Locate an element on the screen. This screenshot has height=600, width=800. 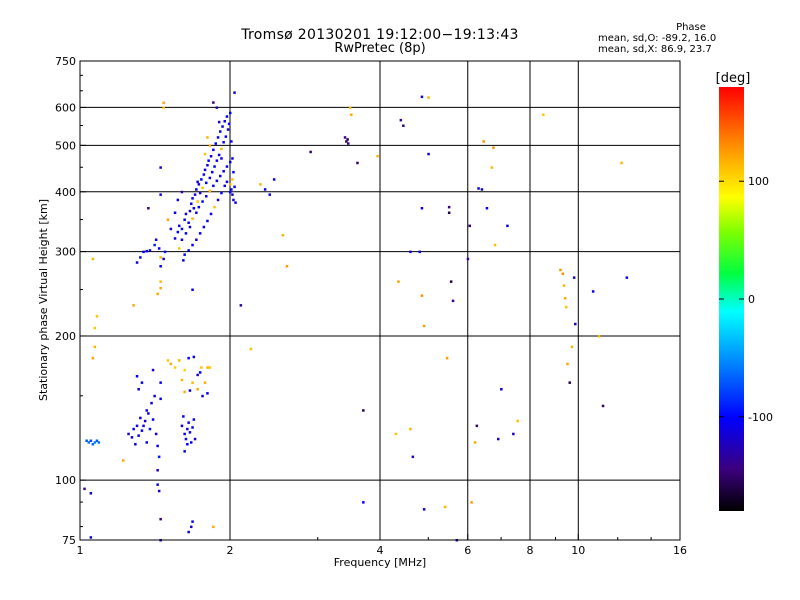
x-tick-label: 16 is located at coordinates (680, 550).